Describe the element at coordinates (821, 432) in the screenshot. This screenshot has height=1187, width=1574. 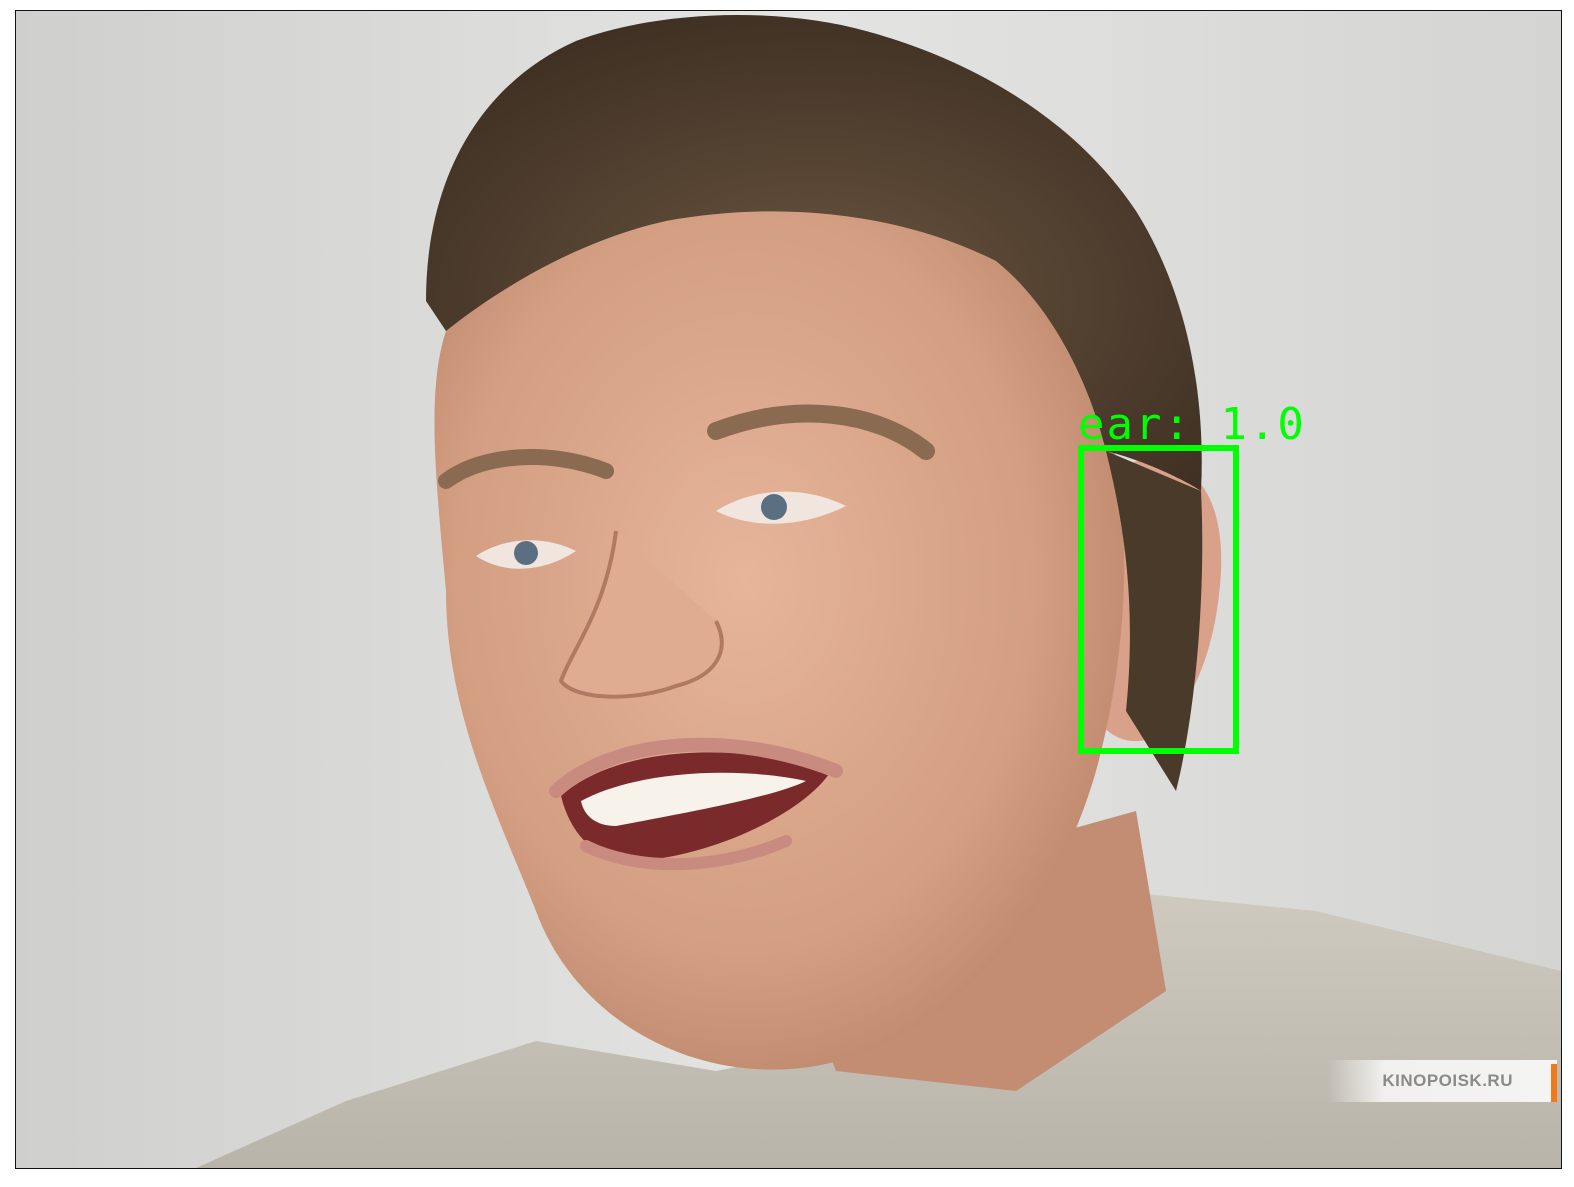
I see `right-eyebrow` at that location.